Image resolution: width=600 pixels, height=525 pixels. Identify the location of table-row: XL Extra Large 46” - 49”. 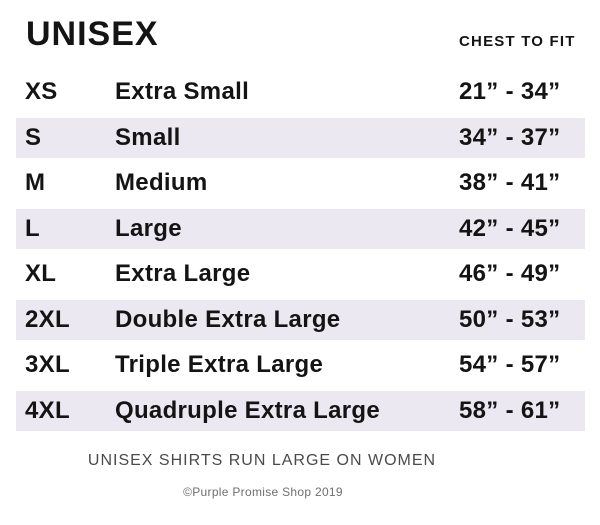
(300, 274).